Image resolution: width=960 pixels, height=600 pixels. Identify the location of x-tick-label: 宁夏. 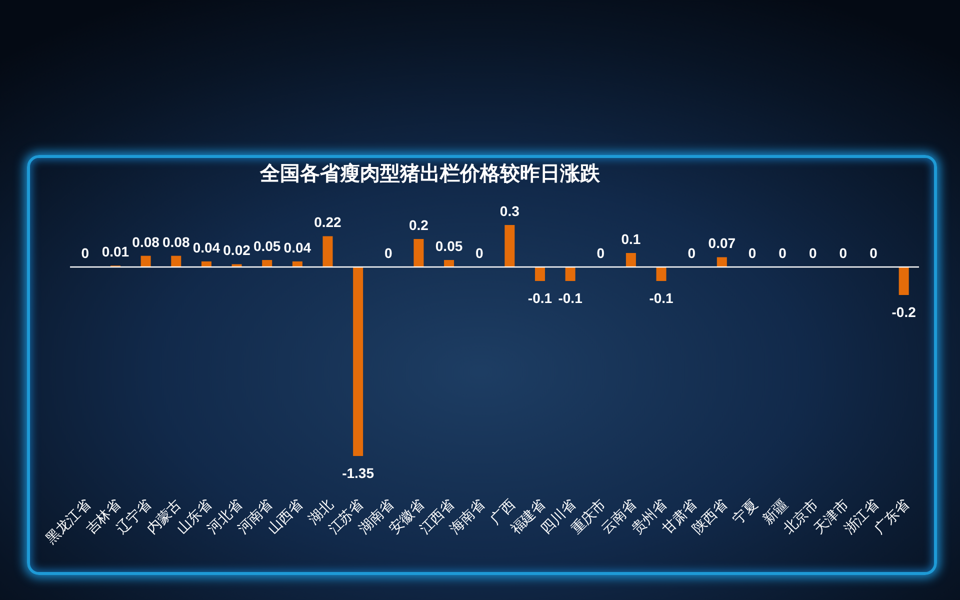
(746, 512).